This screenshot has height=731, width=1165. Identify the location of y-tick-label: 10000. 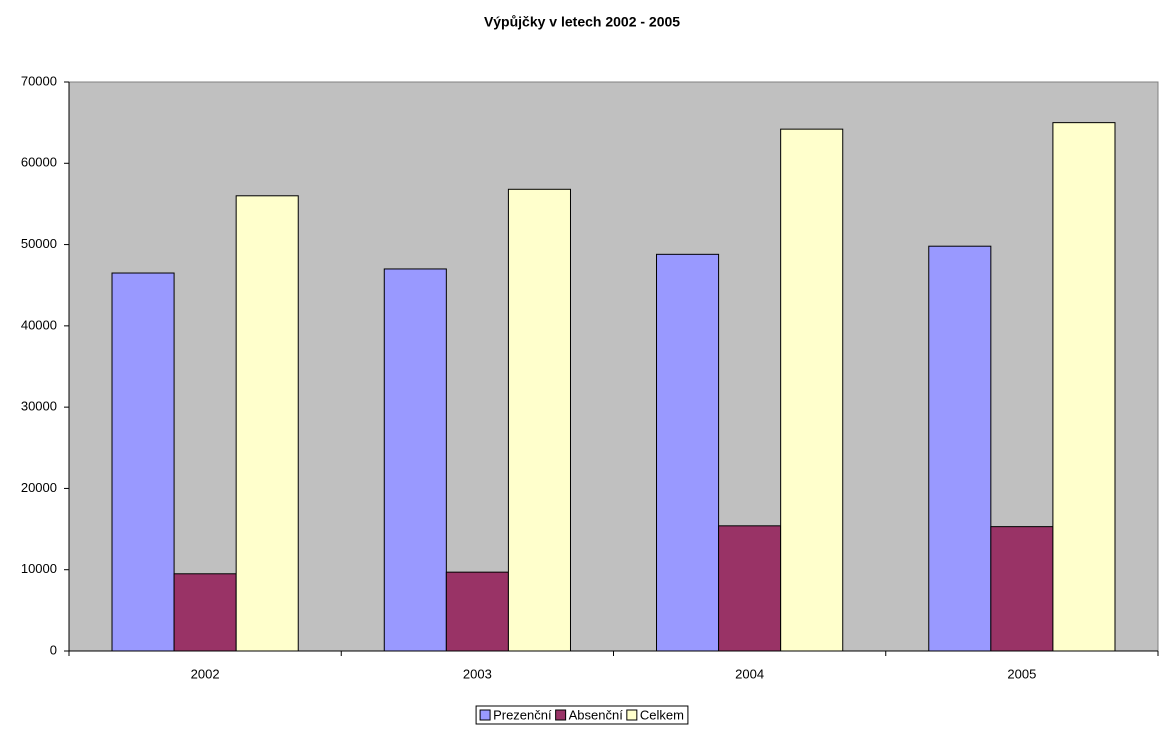
(39, 568).